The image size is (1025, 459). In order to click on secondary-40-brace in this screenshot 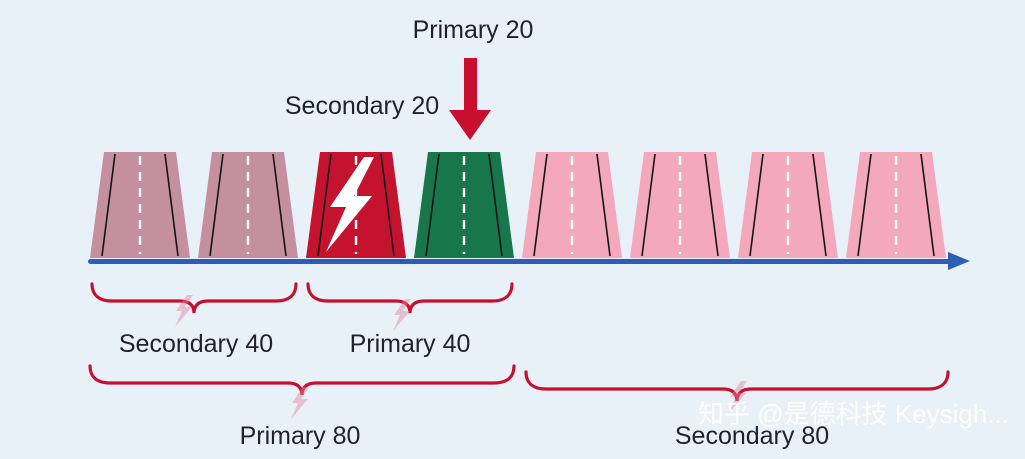, I will do `click(194, 298)`.